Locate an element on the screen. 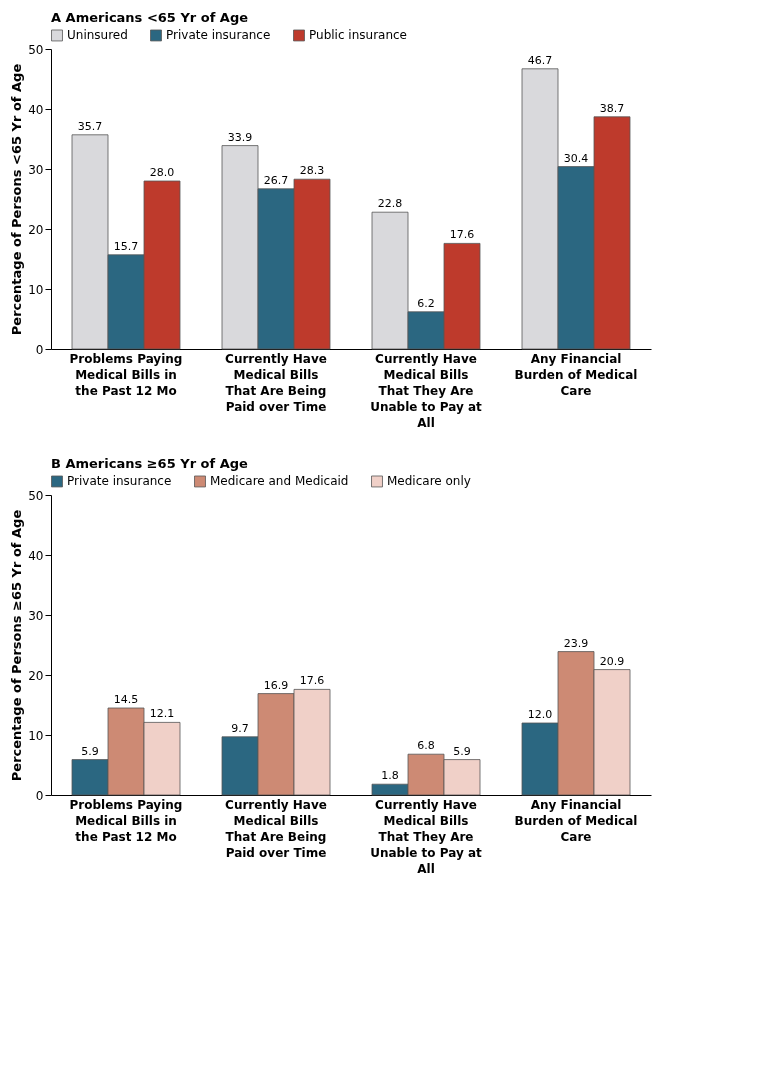  legend-label: Public insurance is located at coordinates (358, 35).